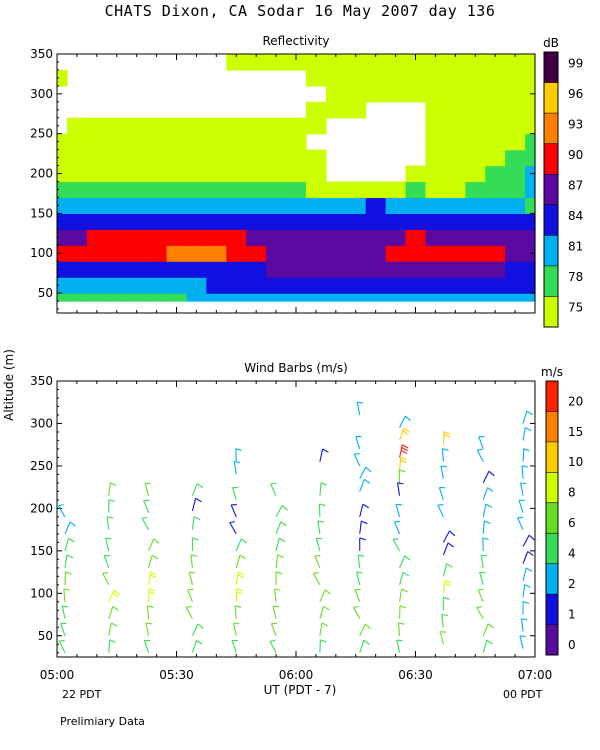 The image size is (600, 750). Describe the element at coordinates (572, 614) in the screenshot. I see `colorbar-label: 1` at that location.